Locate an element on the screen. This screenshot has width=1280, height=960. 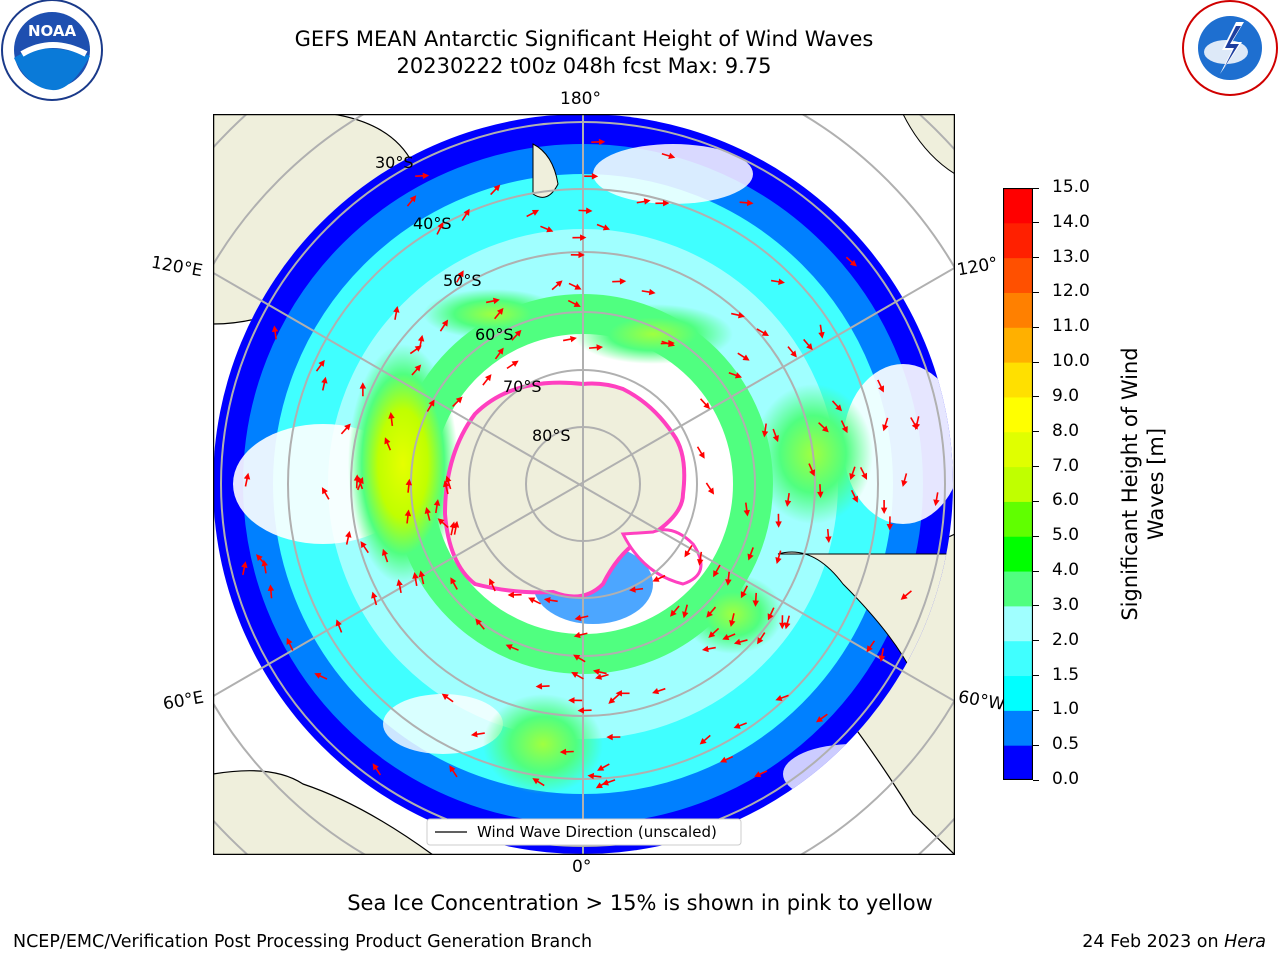
nws-logo-icon is located at coordinates (1229, 50).